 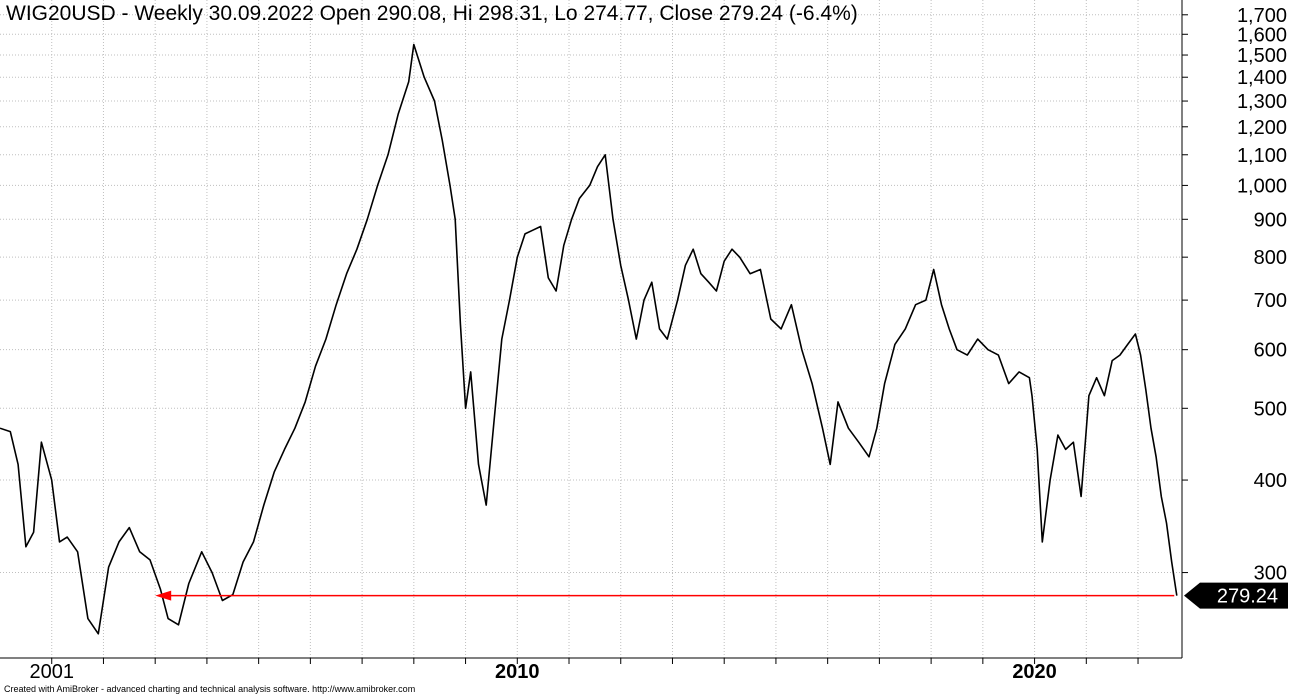 I want to click on x-tick-label: 2020, so click(x=1034, y=672).